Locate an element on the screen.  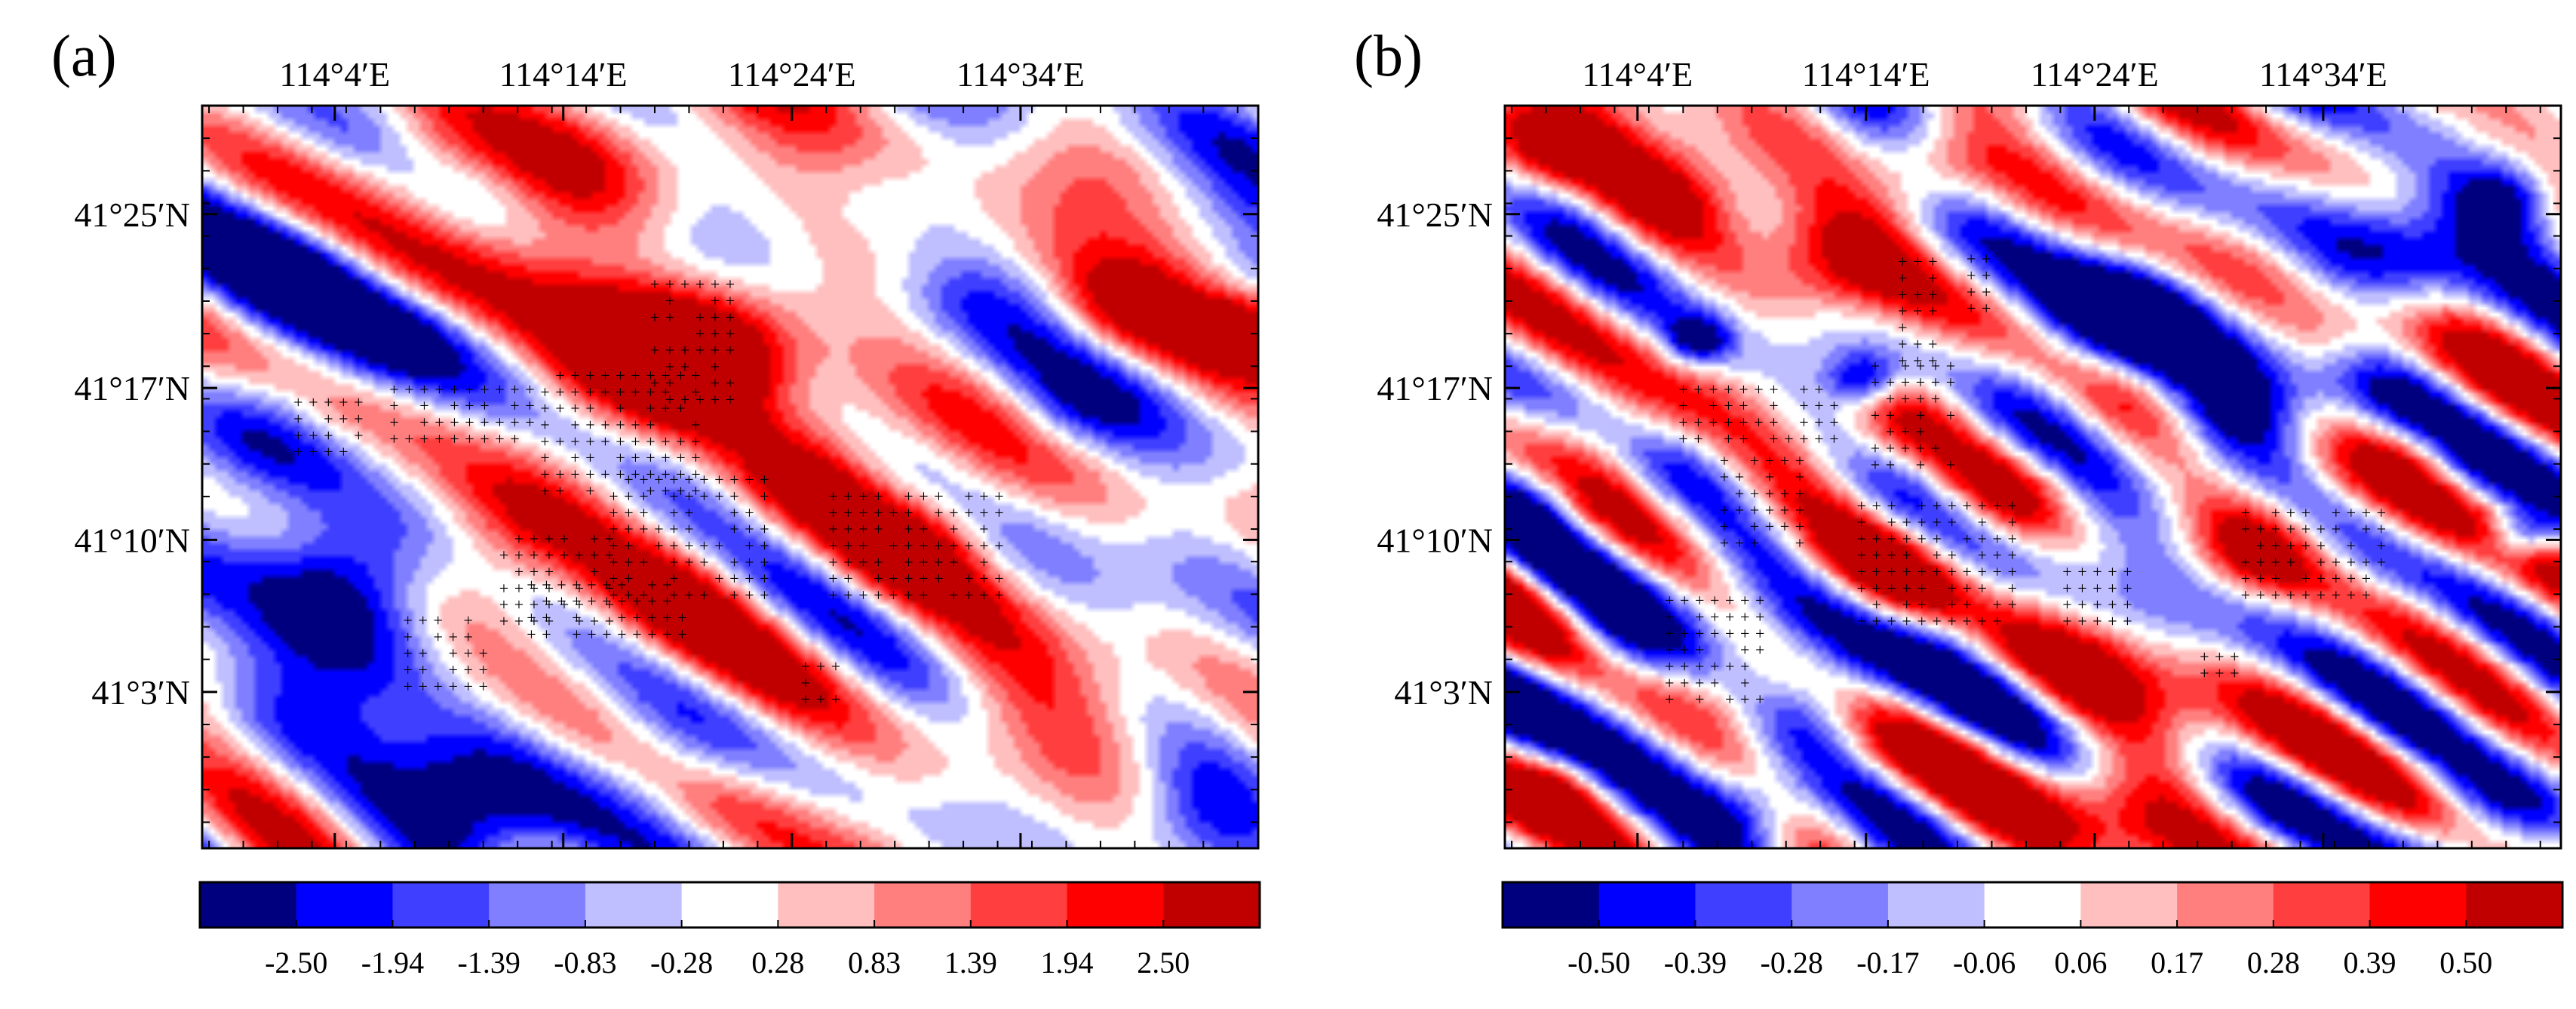
panel-b-colorbar-label: 0.28 is located at coordinates (2273, 963).